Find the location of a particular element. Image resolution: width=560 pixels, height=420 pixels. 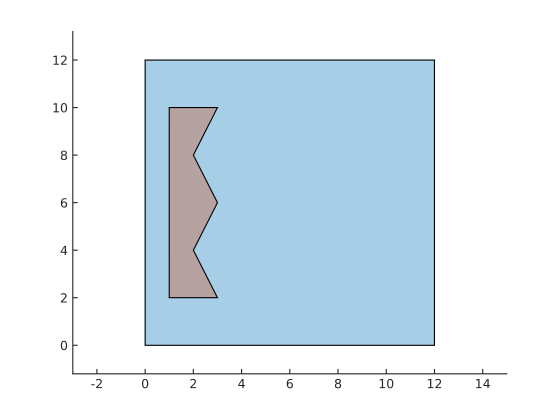

x-tick-label: 14 is located at coordinates (483, 383).